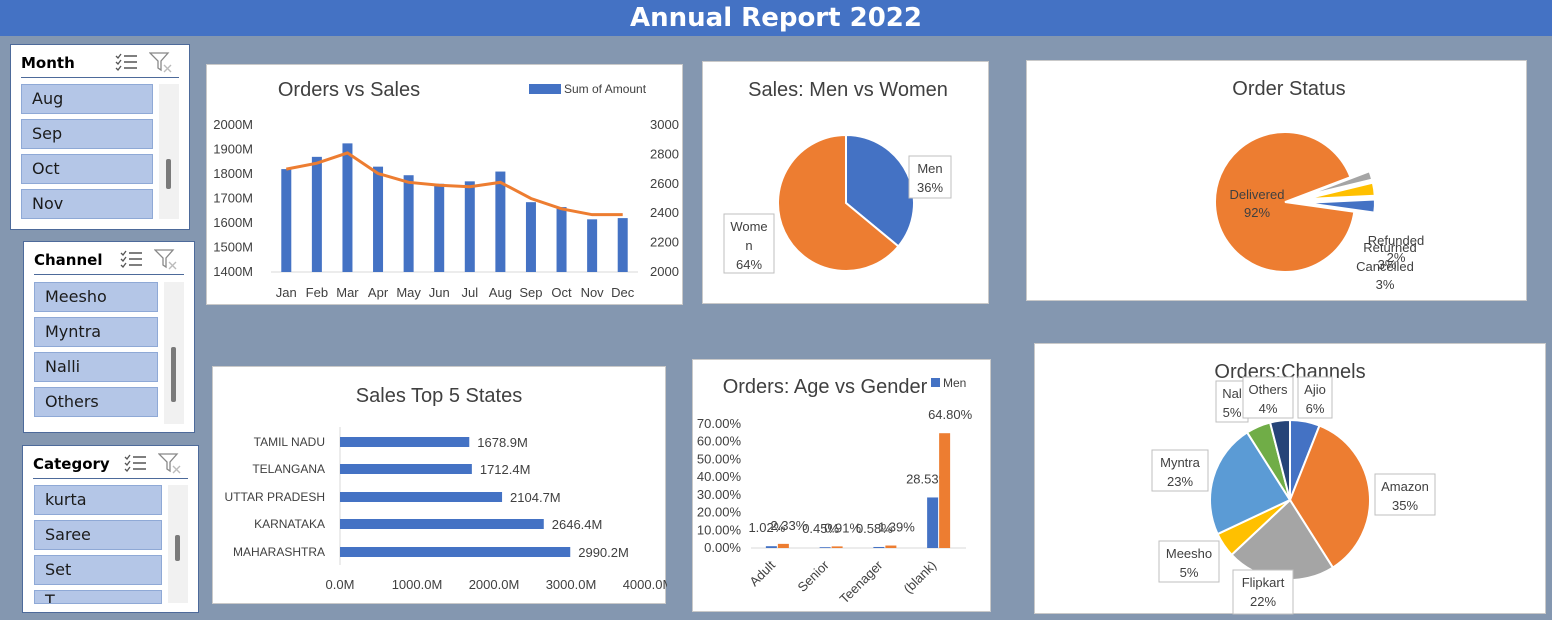  Describe the element at coordinates (719, 423) in the screenshot. I see `y-tick-label: 70.00%` at that location.